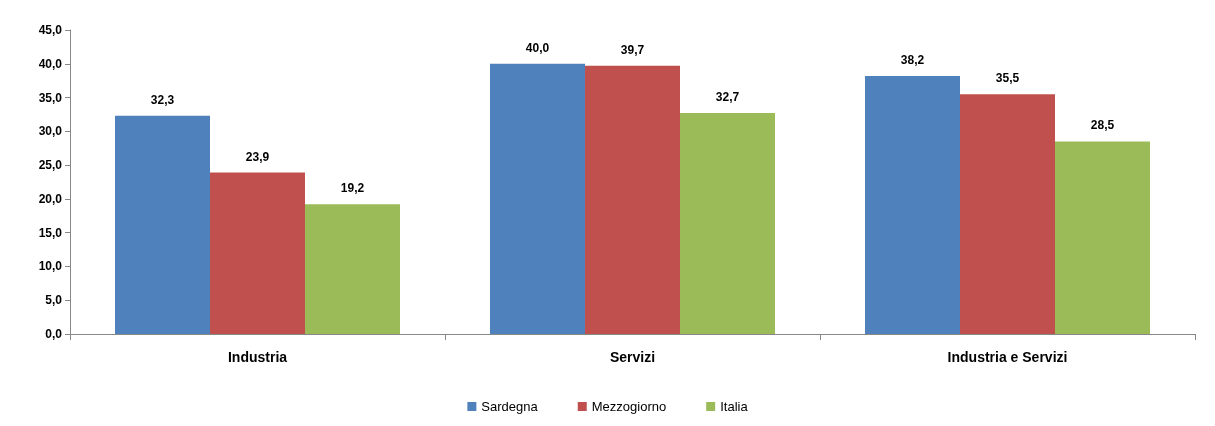 This screenshot has width=1215, height=426. I want to click on y-tick-label: 35,0, so click(50, 97).